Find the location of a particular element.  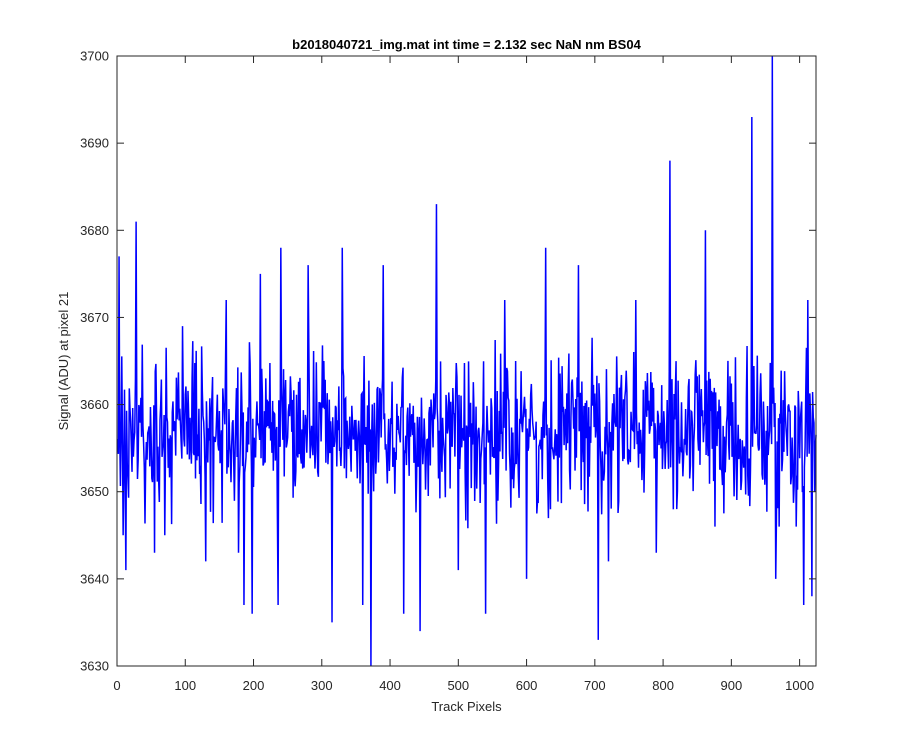

x-tick-label: 1000 is located at coordinates (799, 685).